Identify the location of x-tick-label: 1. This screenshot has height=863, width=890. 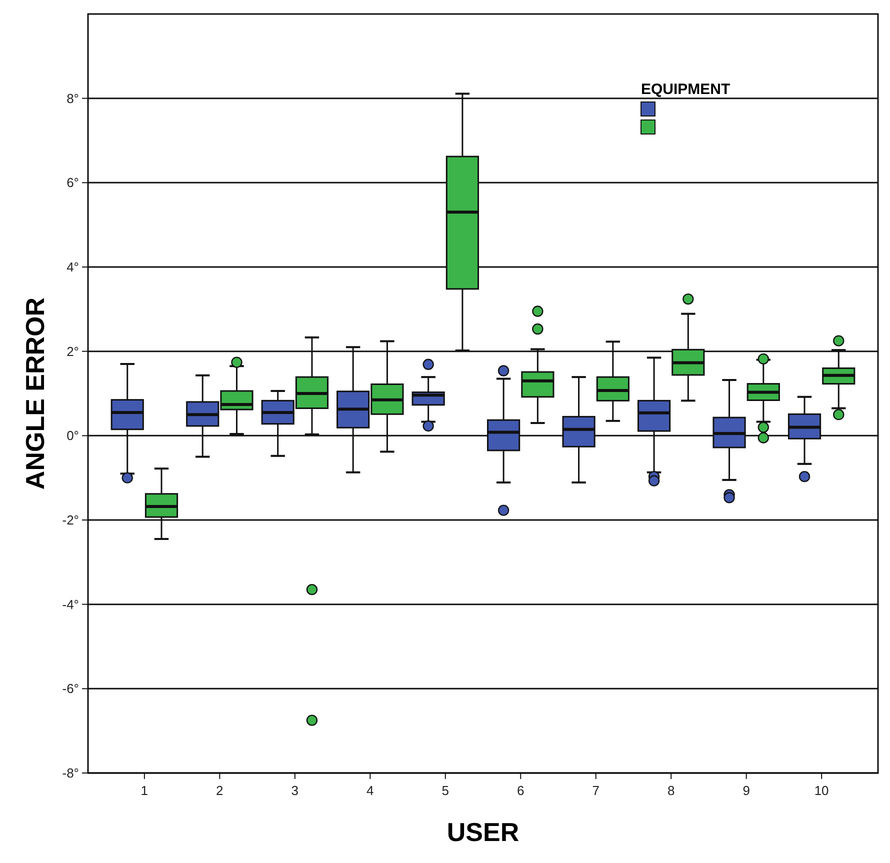
(144, 790).